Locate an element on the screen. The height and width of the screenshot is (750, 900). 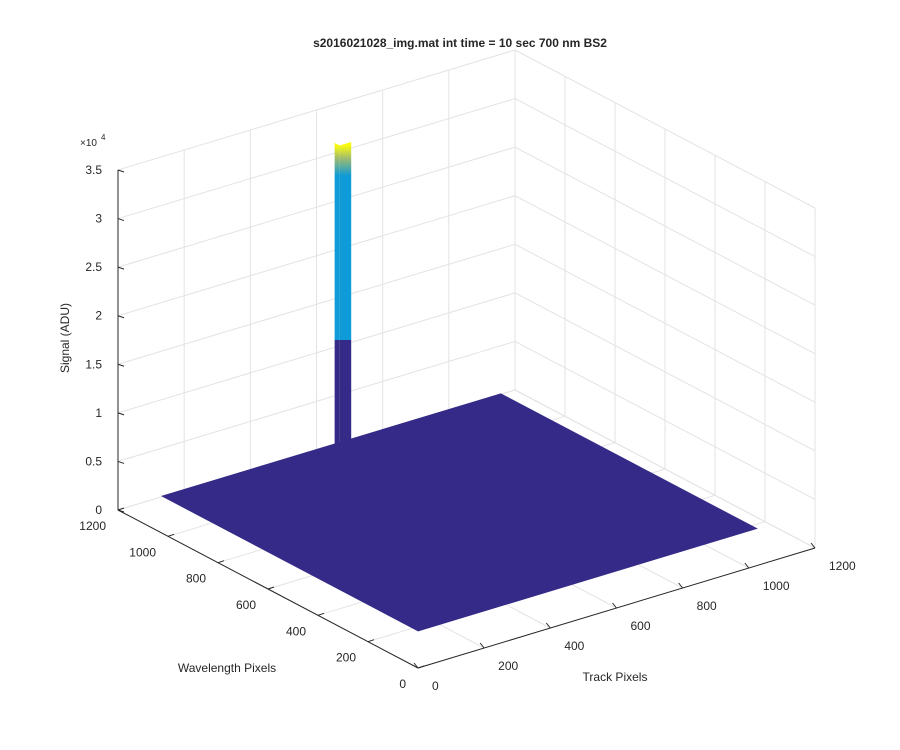
x-tick-label: 1000 is located at coordinates (776, 586).